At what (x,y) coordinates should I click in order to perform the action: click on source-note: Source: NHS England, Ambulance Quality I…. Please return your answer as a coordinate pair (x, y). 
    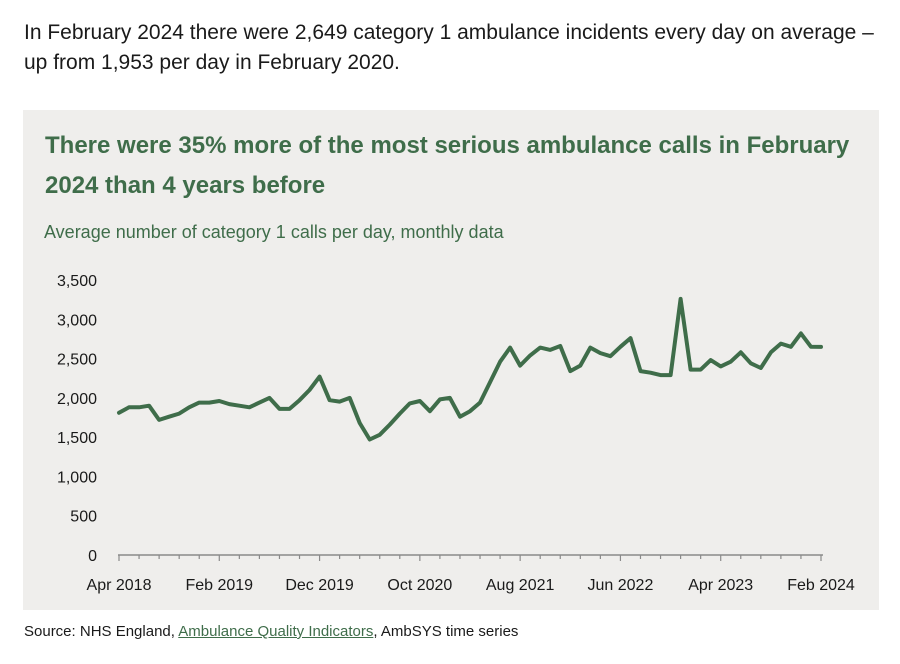
    Looking at the image, I should click on (271, 631).